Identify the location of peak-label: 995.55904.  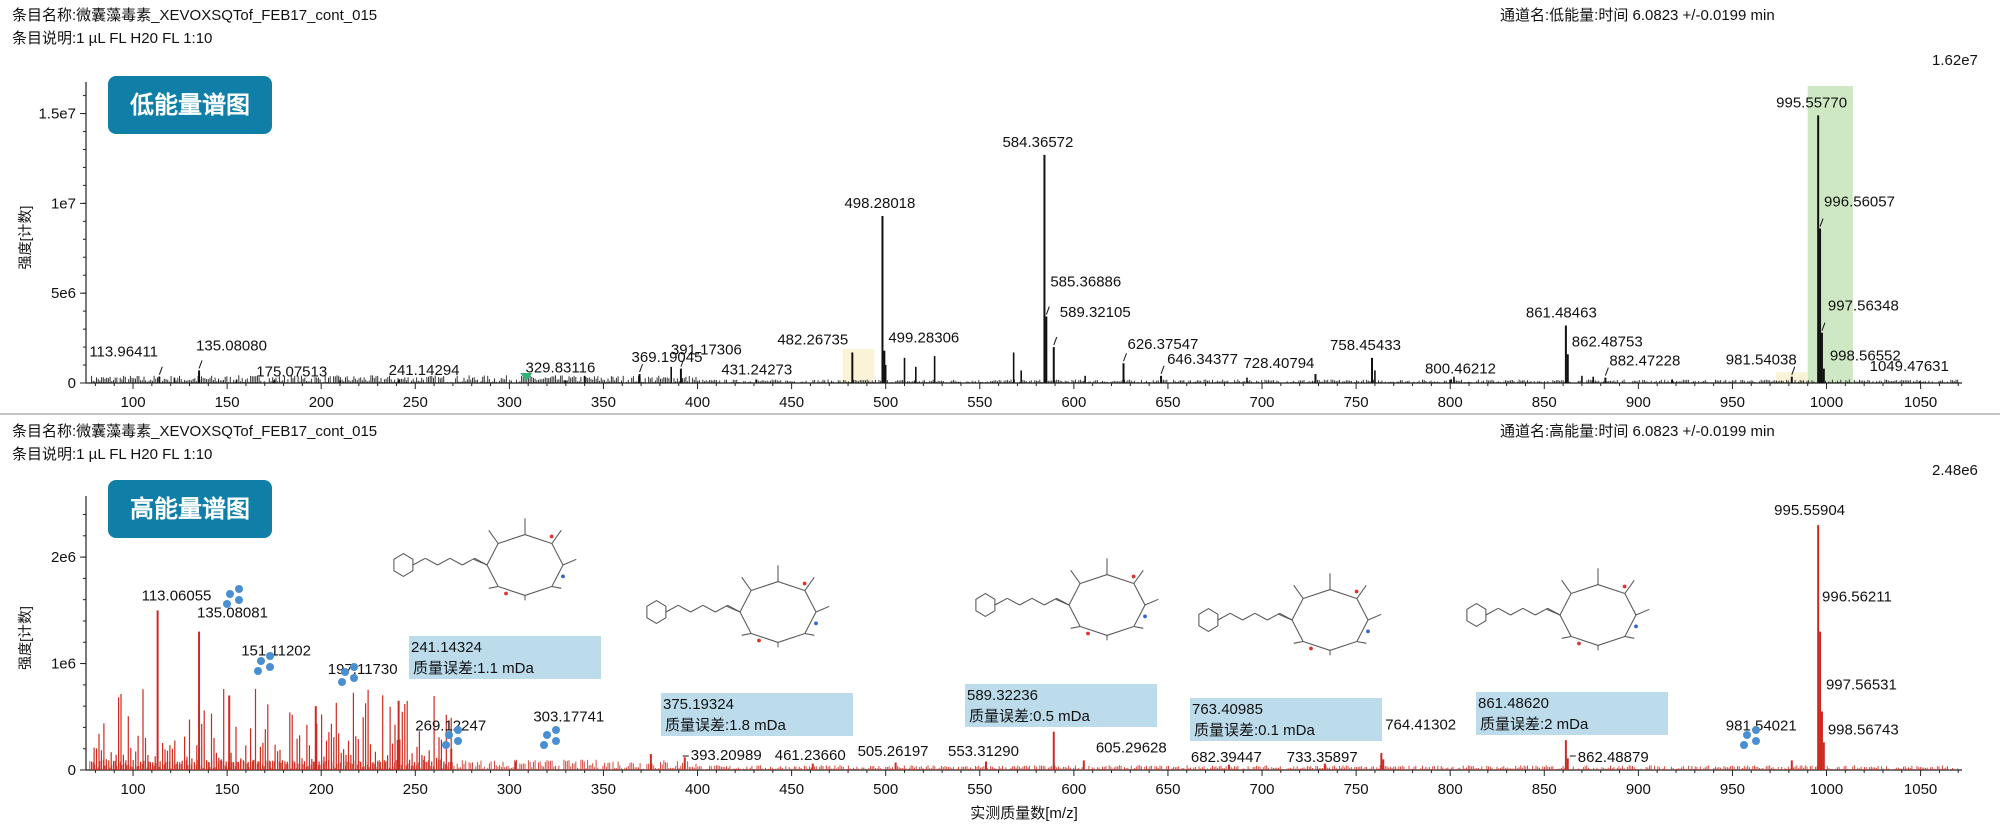
(1809, 510).